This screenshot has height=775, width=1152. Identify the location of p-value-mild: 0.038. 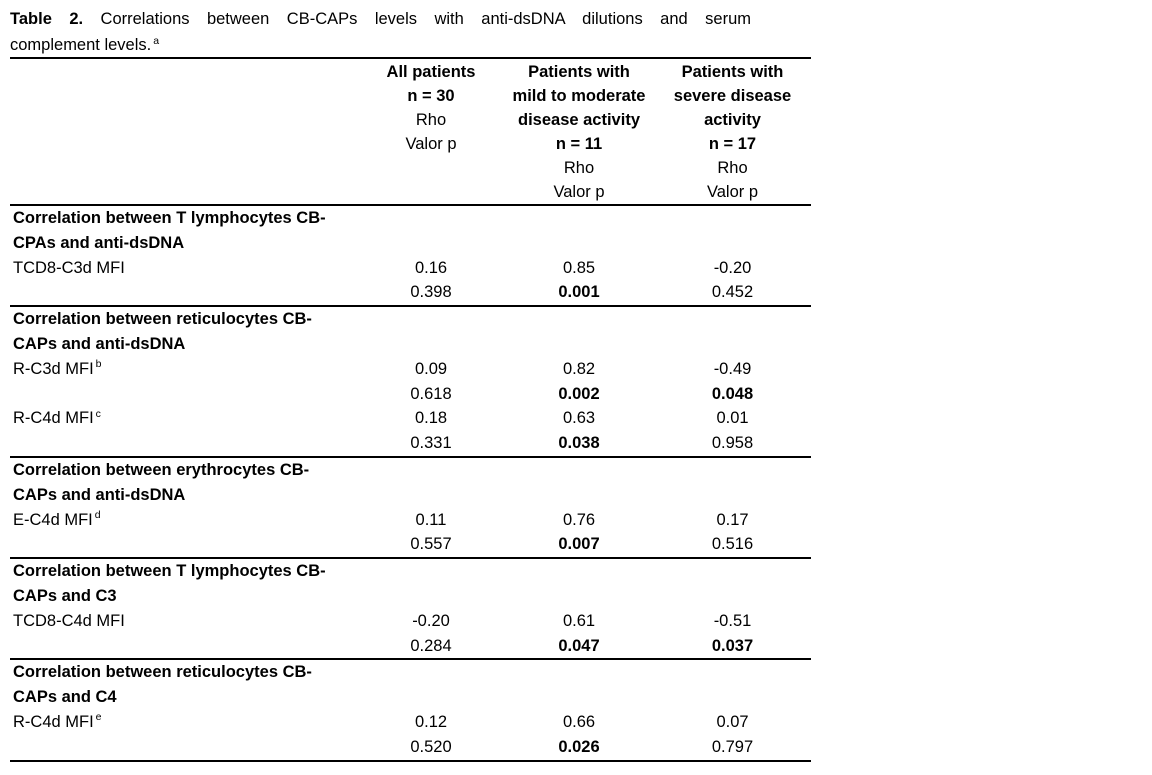
(579, 443).